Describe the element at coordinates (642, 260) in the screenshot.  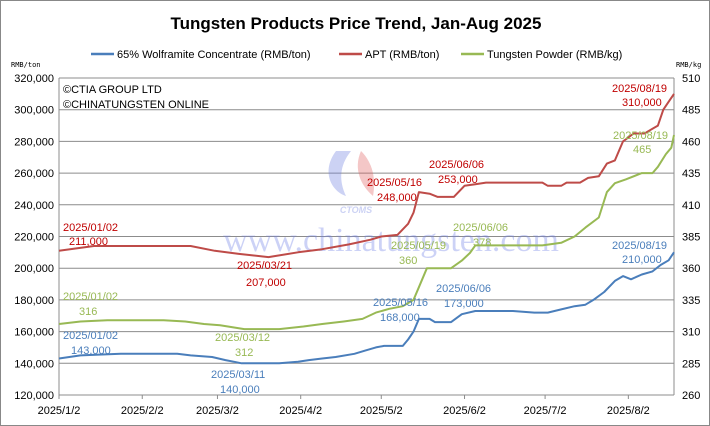
I see `annotation-wolframite-value-5: 210,000` at that location.